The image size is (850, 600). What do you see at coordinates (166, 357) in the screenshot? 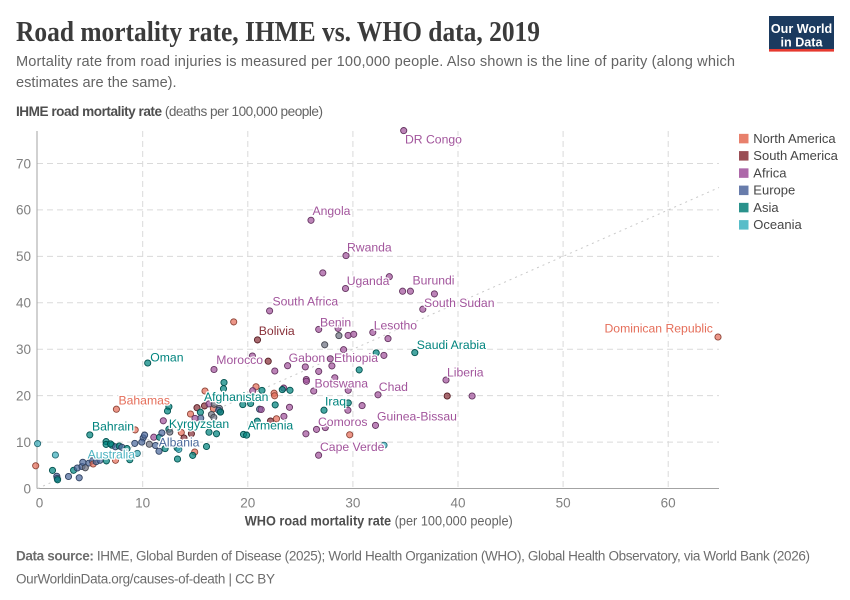
I see `svg-text: Oman` at bounding box center [166, 357].